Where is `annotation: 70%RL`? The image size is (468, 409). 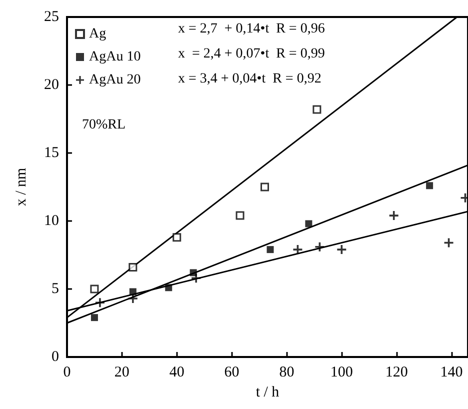 annotation: 70%RL is located at coordinates (104, 125).